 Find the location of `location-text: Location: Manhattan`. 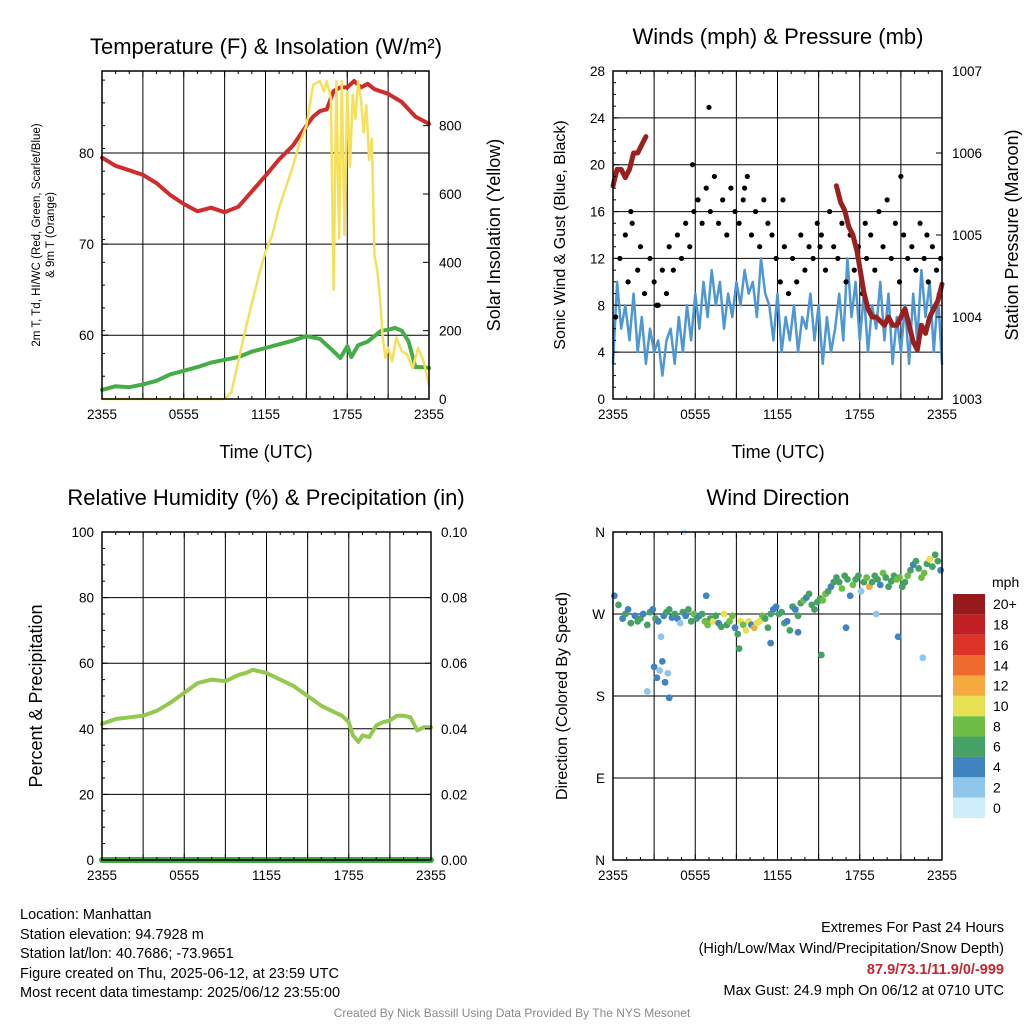

location-text: Location: Manhattan is located at coordinates (86, 915).